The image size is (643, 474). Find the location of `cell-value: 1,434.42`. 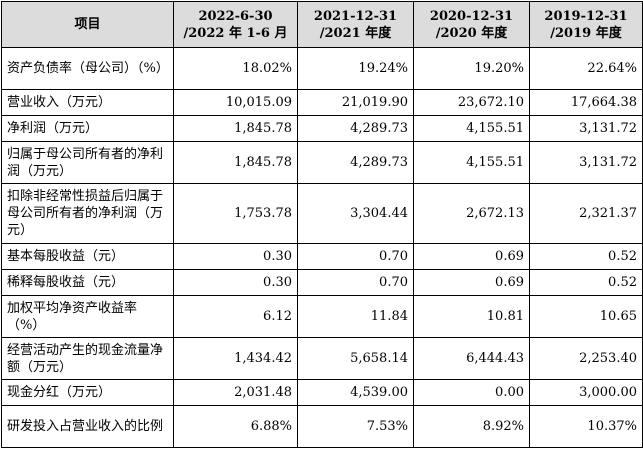

cell-value: 1,434.42 is located at coordinates (235, 358).